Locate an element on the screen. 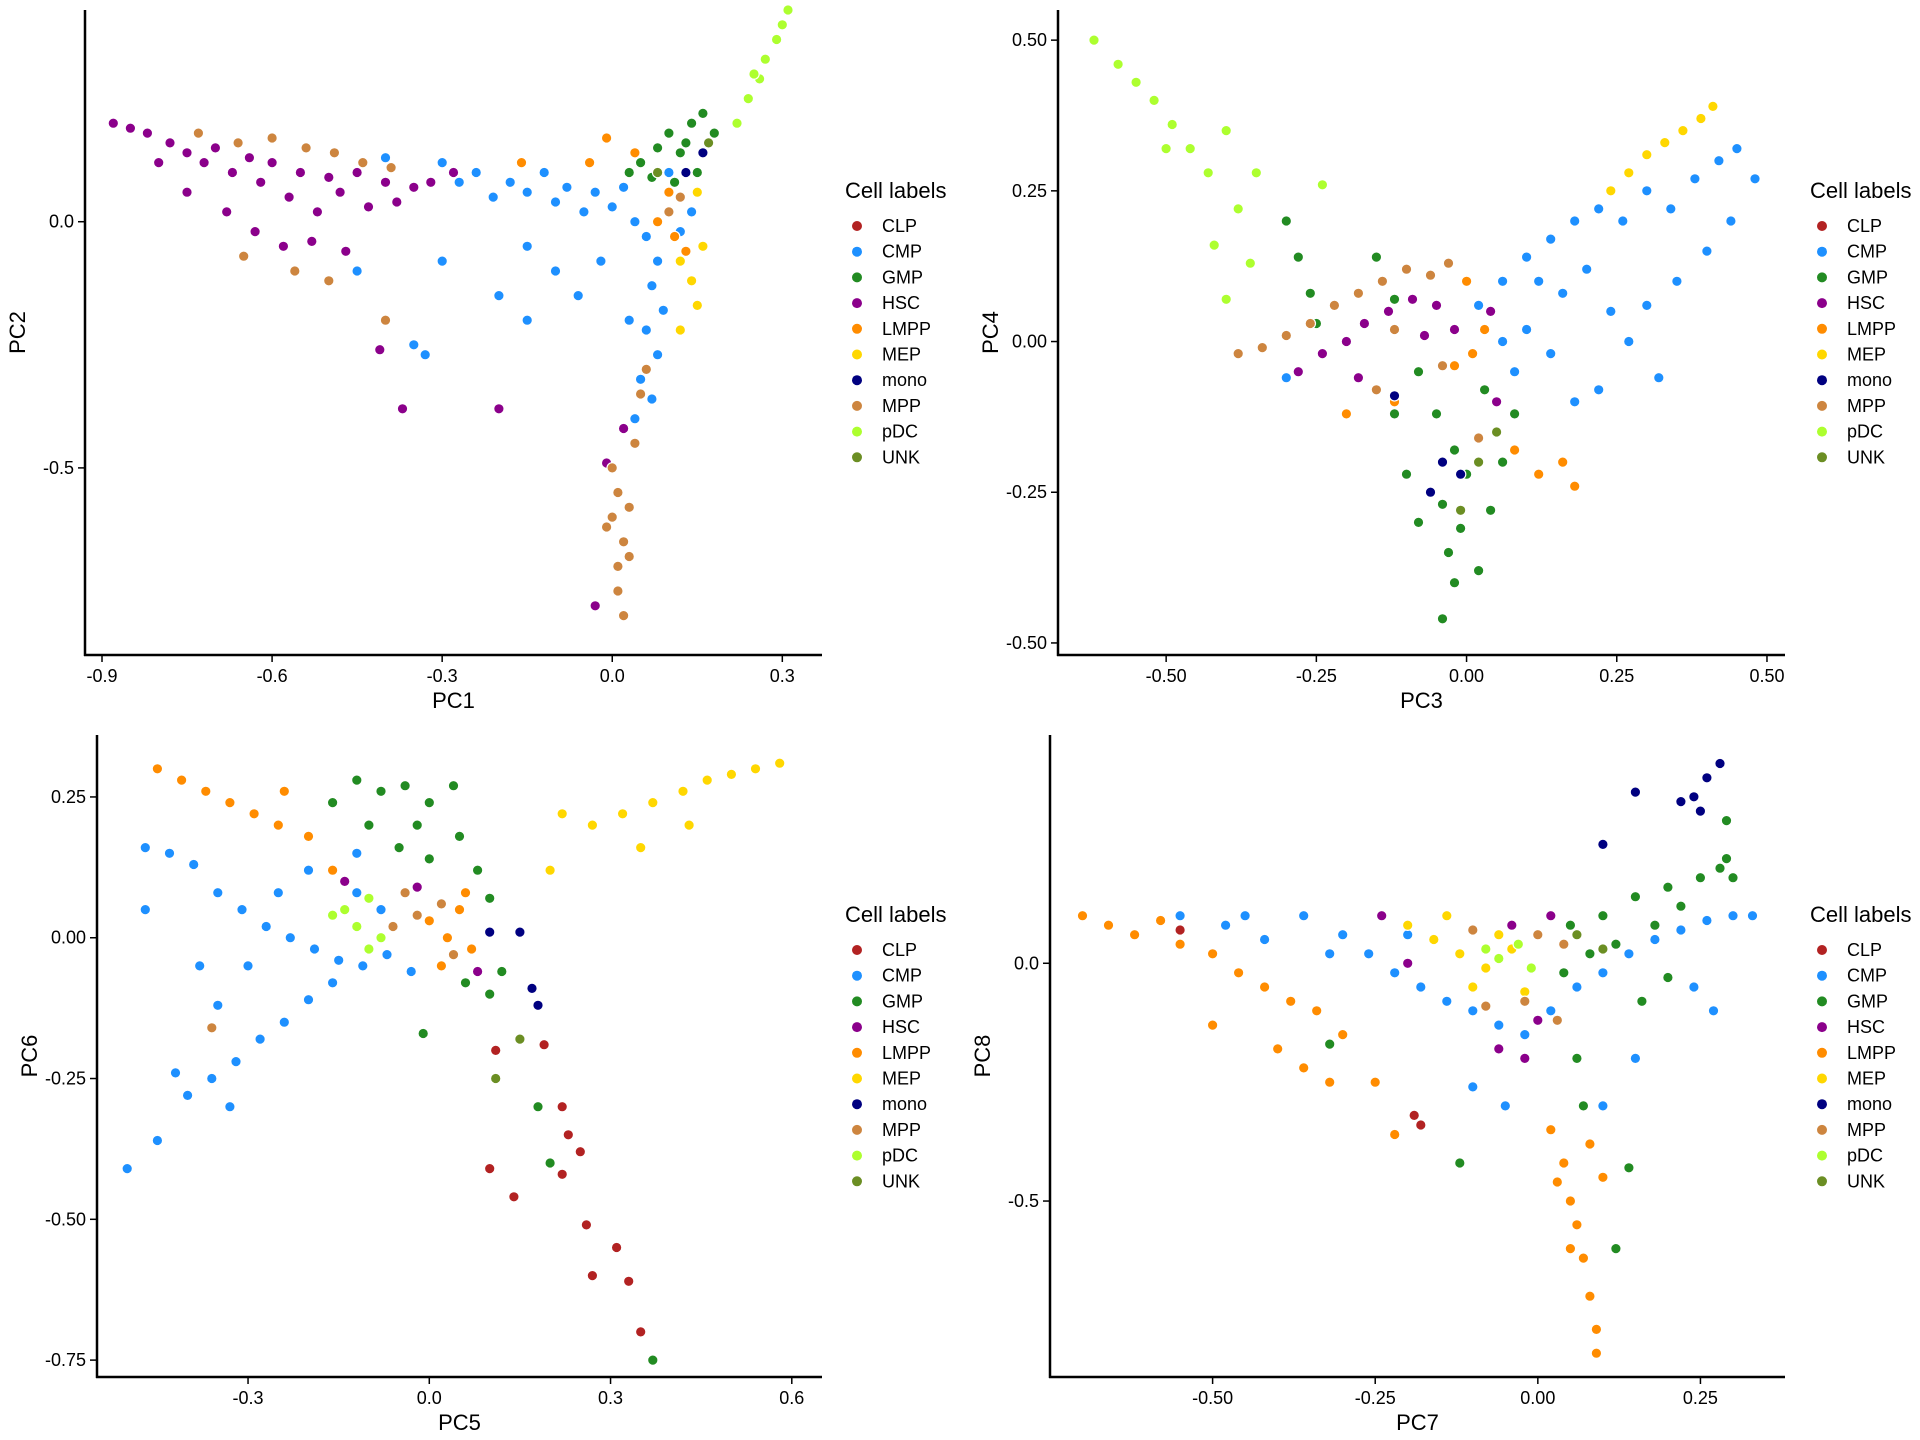 The image size is (1920, 1440). x-tick-label: 0.3 is located at coordinates (610, 1398).